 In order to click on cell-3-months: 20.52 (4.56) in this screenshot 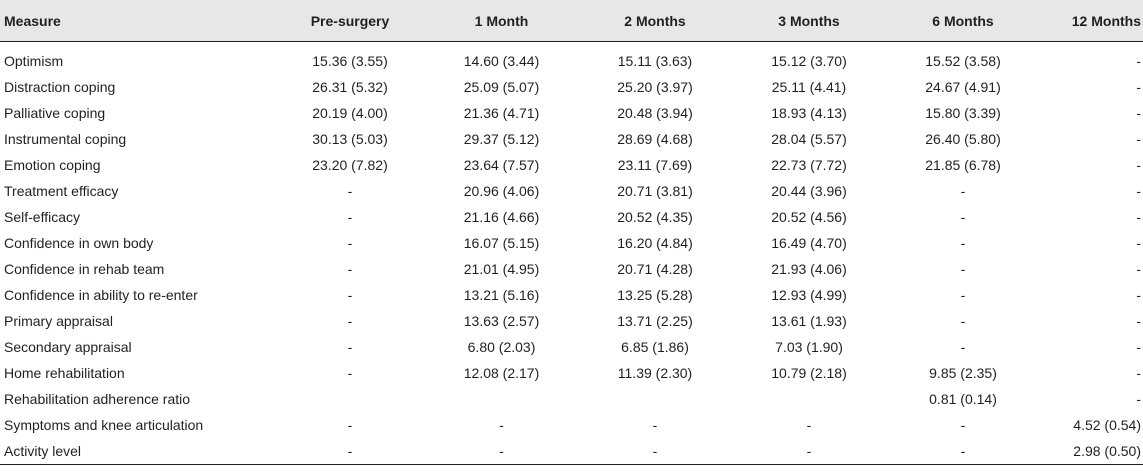, I will do `click(809, 217)`.